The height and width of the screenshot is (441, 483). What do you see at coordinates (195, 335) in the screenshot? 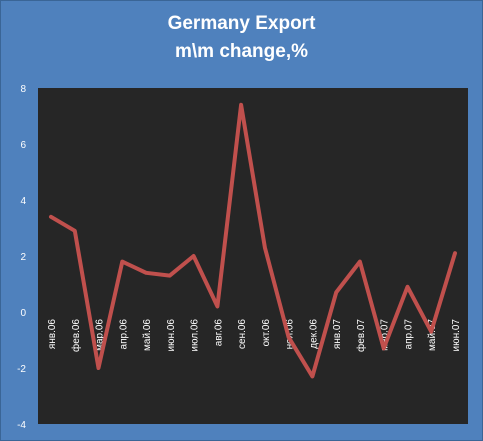
I see `x-tick-label: июл.06` at bounding box center [195, 335].